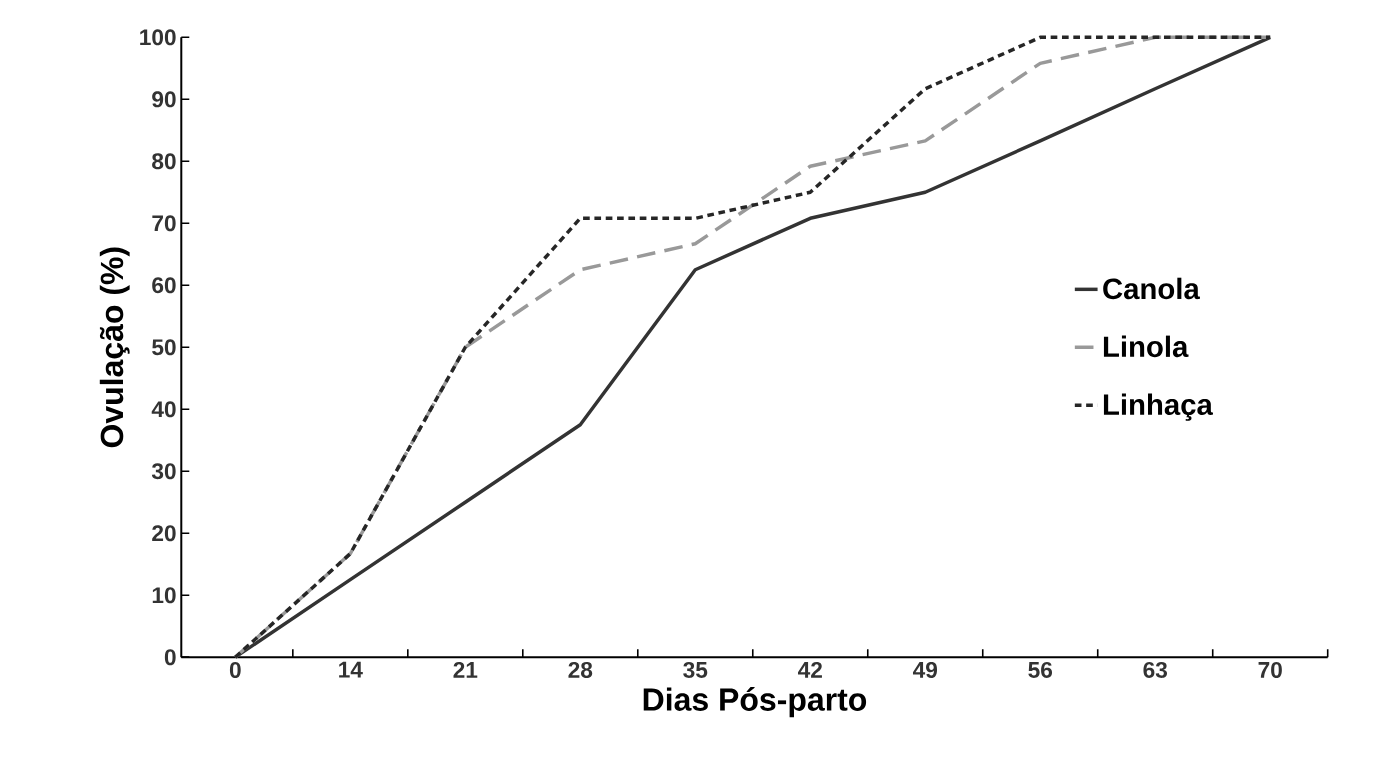 This screenshot has width=1373, height=769. What do you see at coordinates (1146, 346) in the screenshot?
I see `legend-label: Linola` at bounding box center [1146, 346].